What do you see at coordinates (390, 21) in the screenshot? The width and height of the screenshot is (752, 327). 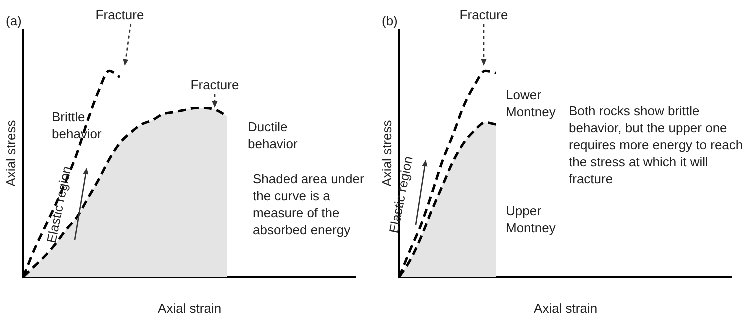 I see `chart-title: (b)` at bounding box center [390, 21].